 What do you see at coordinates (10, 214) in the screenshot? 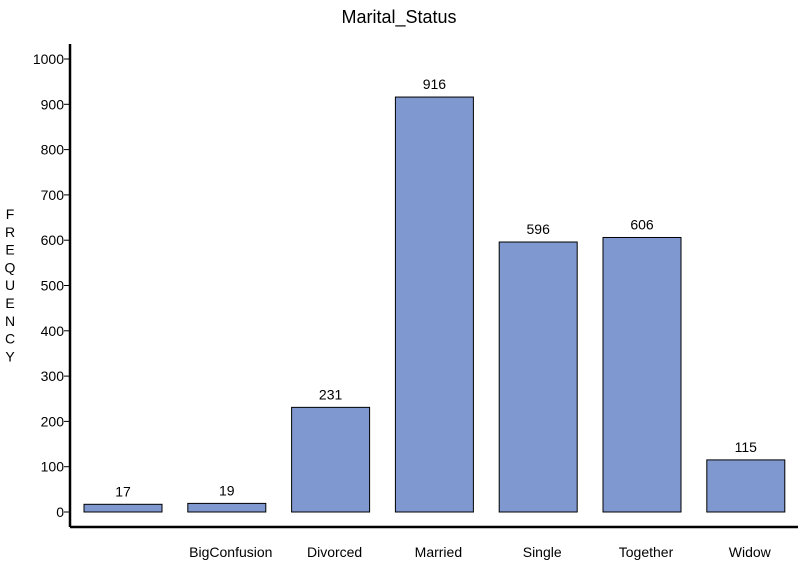
I see `y-axis-label-letter: F` at bounding box center [10, 214].